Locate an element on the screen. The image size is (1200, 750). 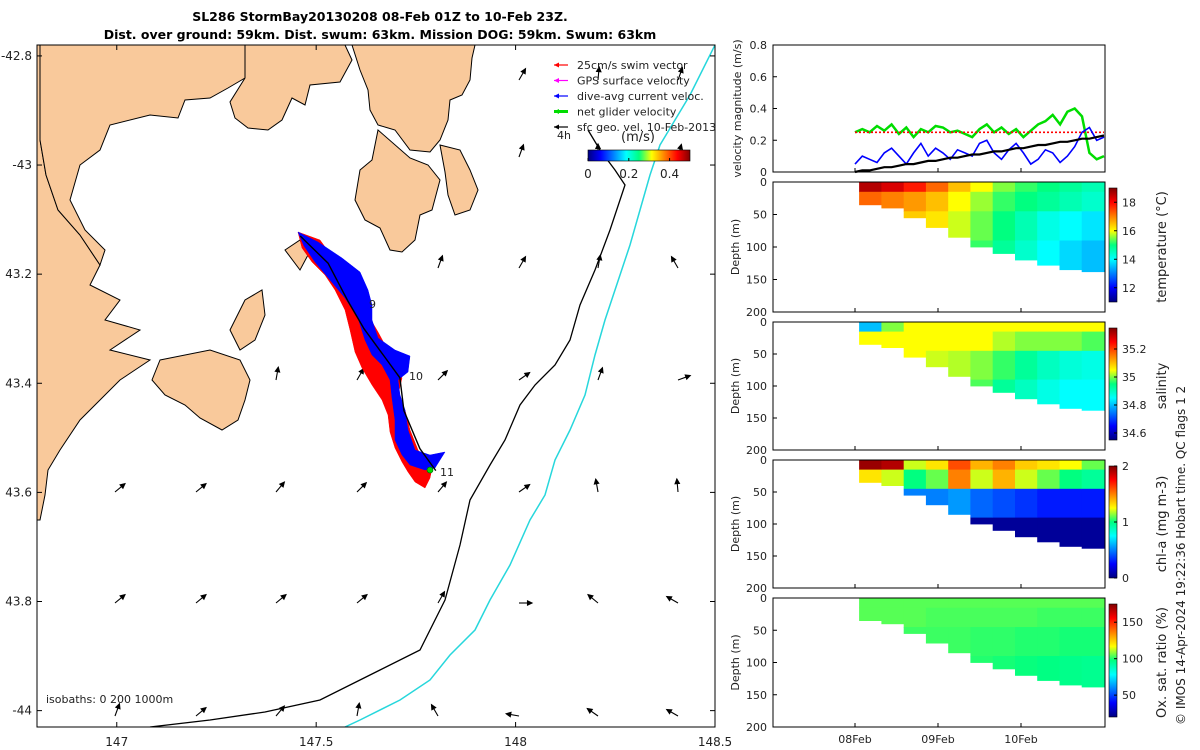
day-label-10: 10 is located at coordinates (416, 376).